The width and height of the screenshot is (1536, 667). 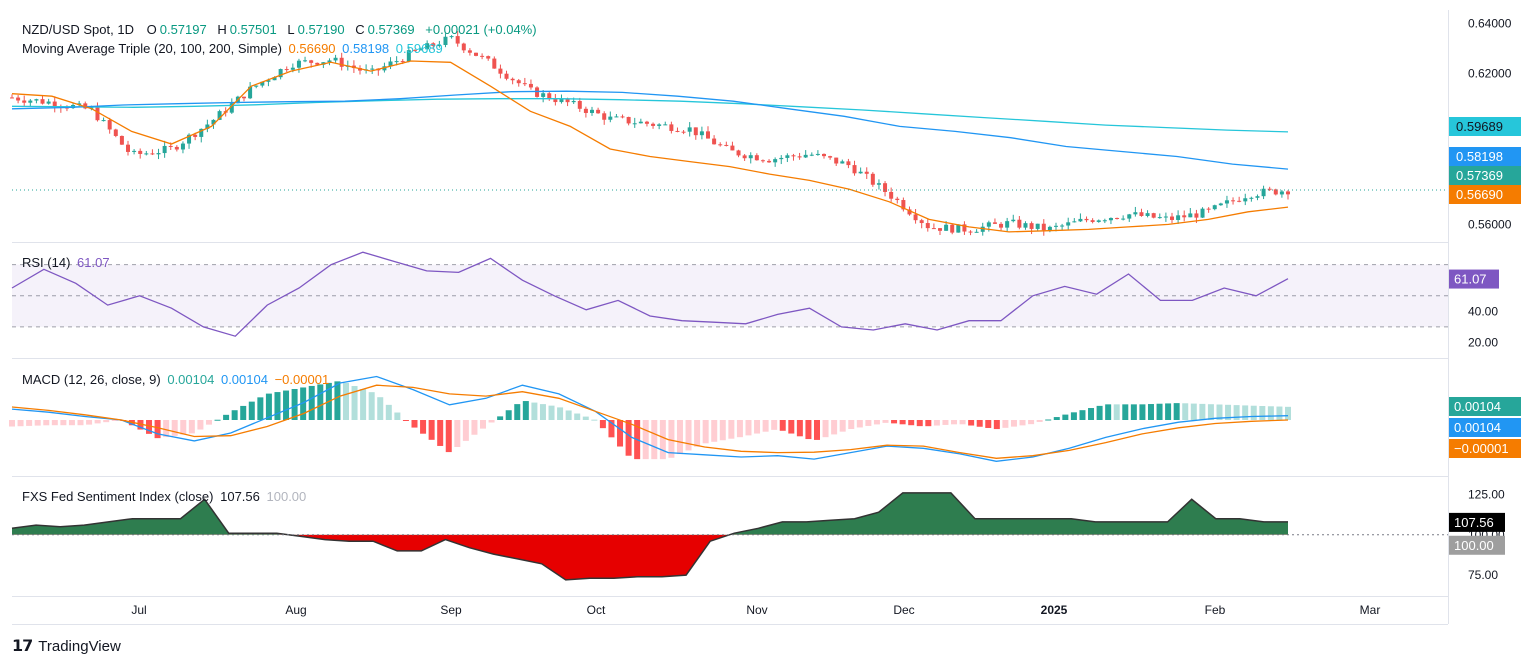 What do you see at coordinates (1490, 74) in the screenshot?
I see `y-tick-label: 0.62000` at bounding box center [1490, 74].